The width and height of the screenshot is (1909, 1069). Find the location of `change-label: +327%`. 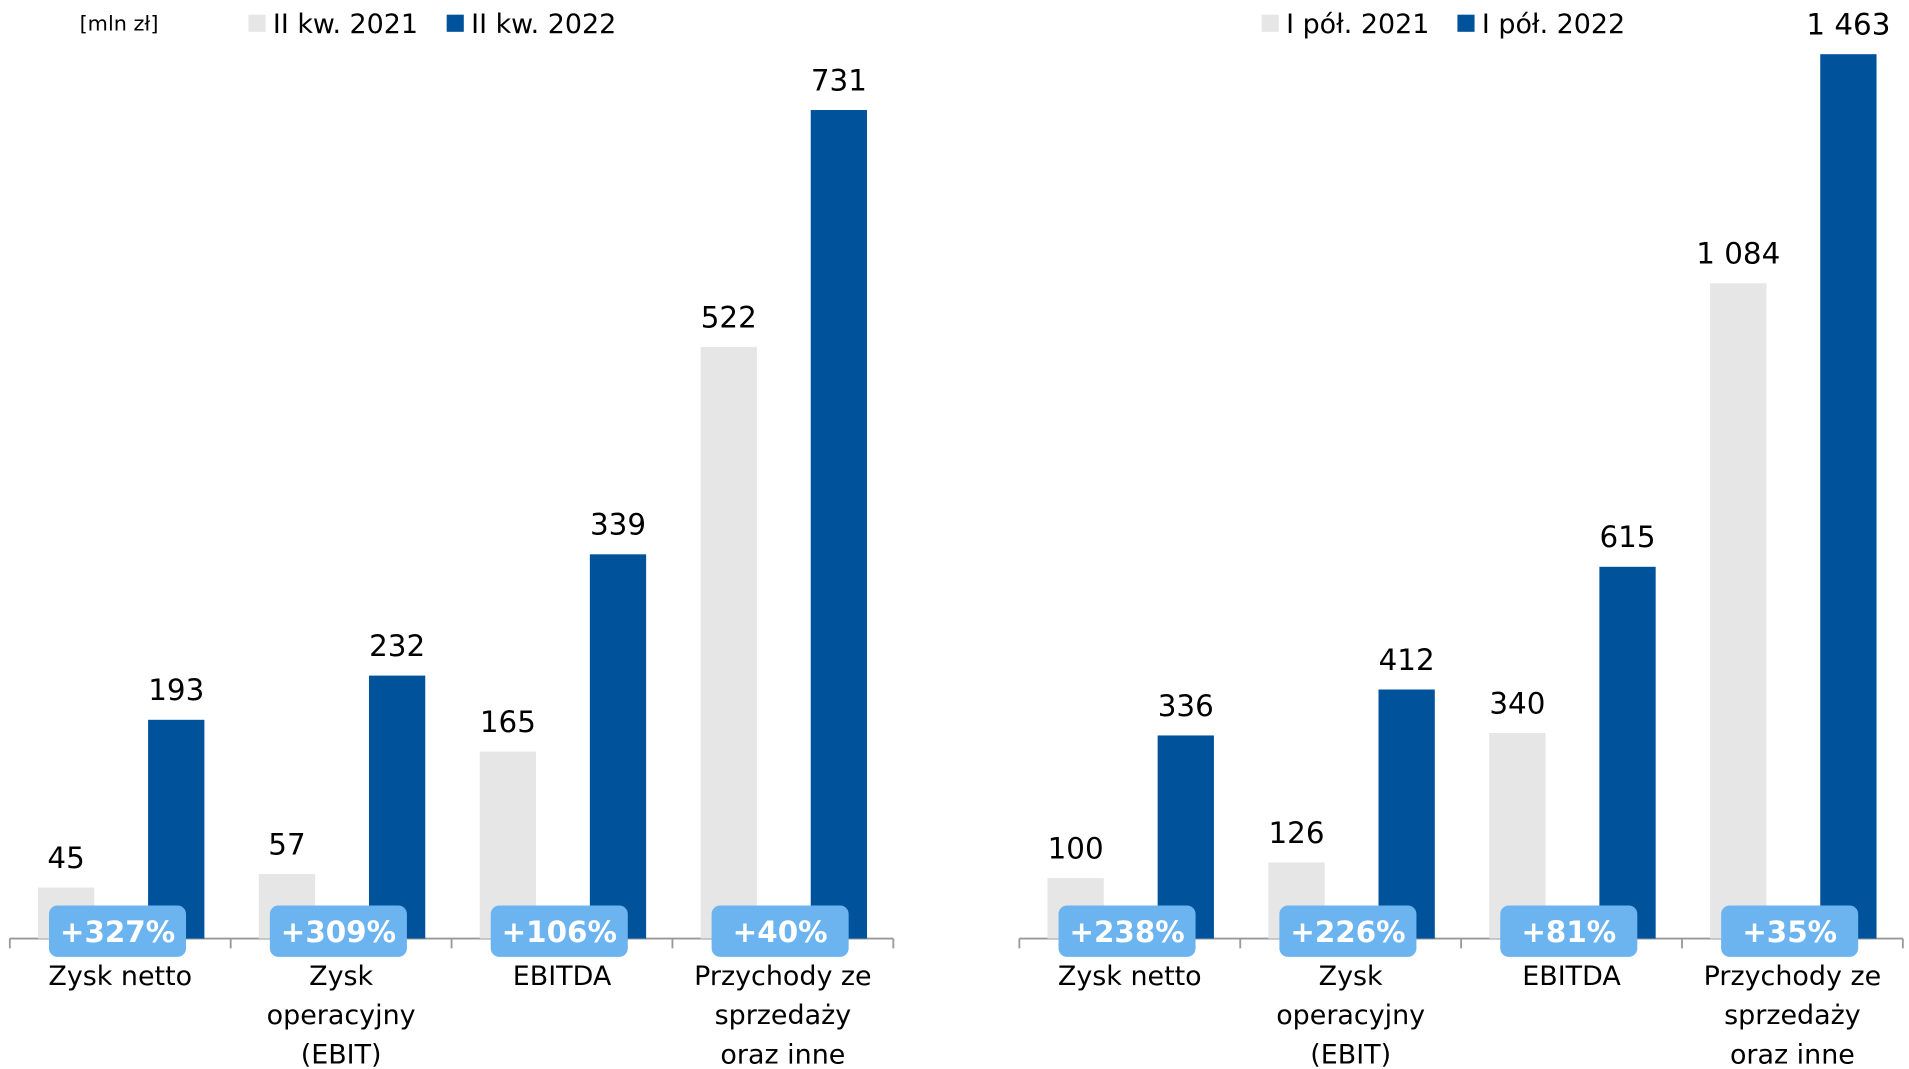

change-label: +327% is located at coordinates (117, 932).